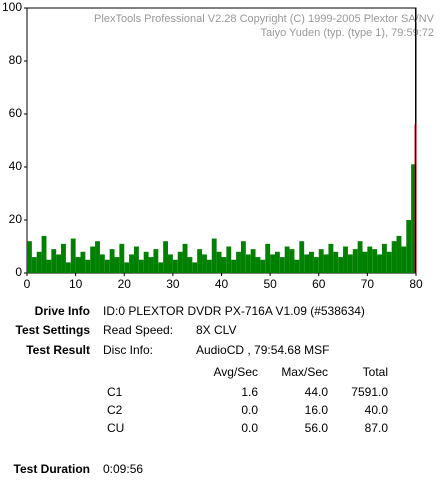 The width and height of the screenshot is (442, 482). Describe the element at coordinates (319, 284) in the screenshot. I see `x-tick-label: 60` at that location.